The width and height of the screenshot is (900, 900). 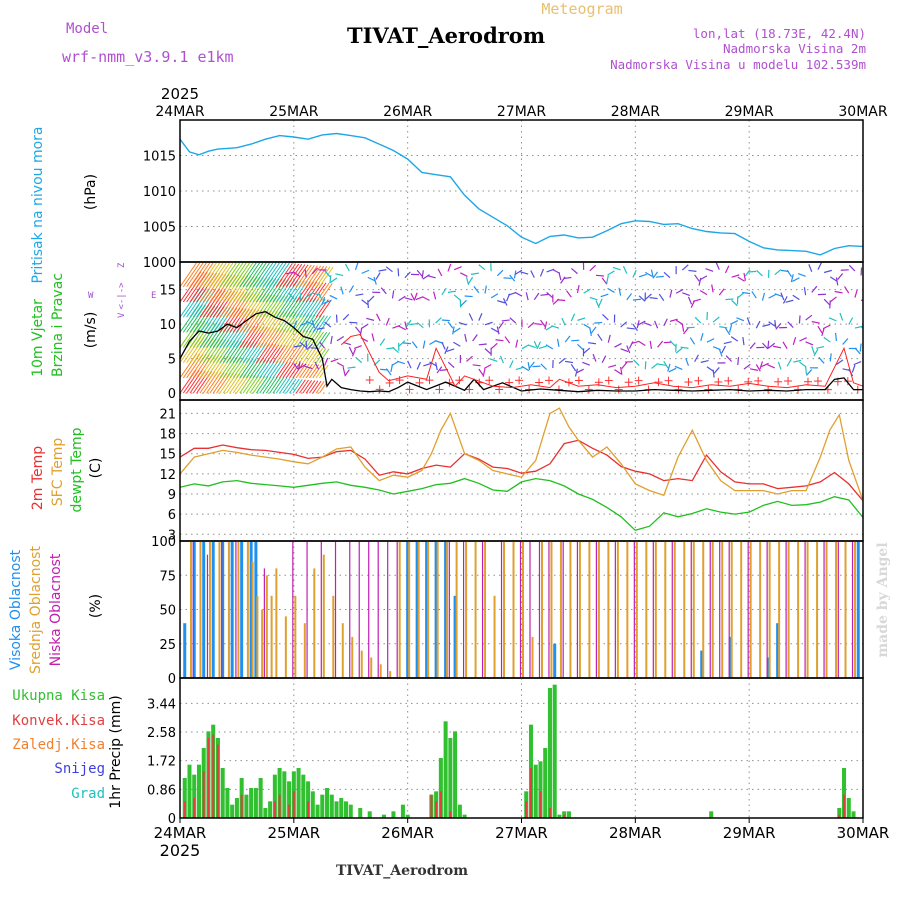 I want to click on tick-label: 10, so click(x=167, y=325).